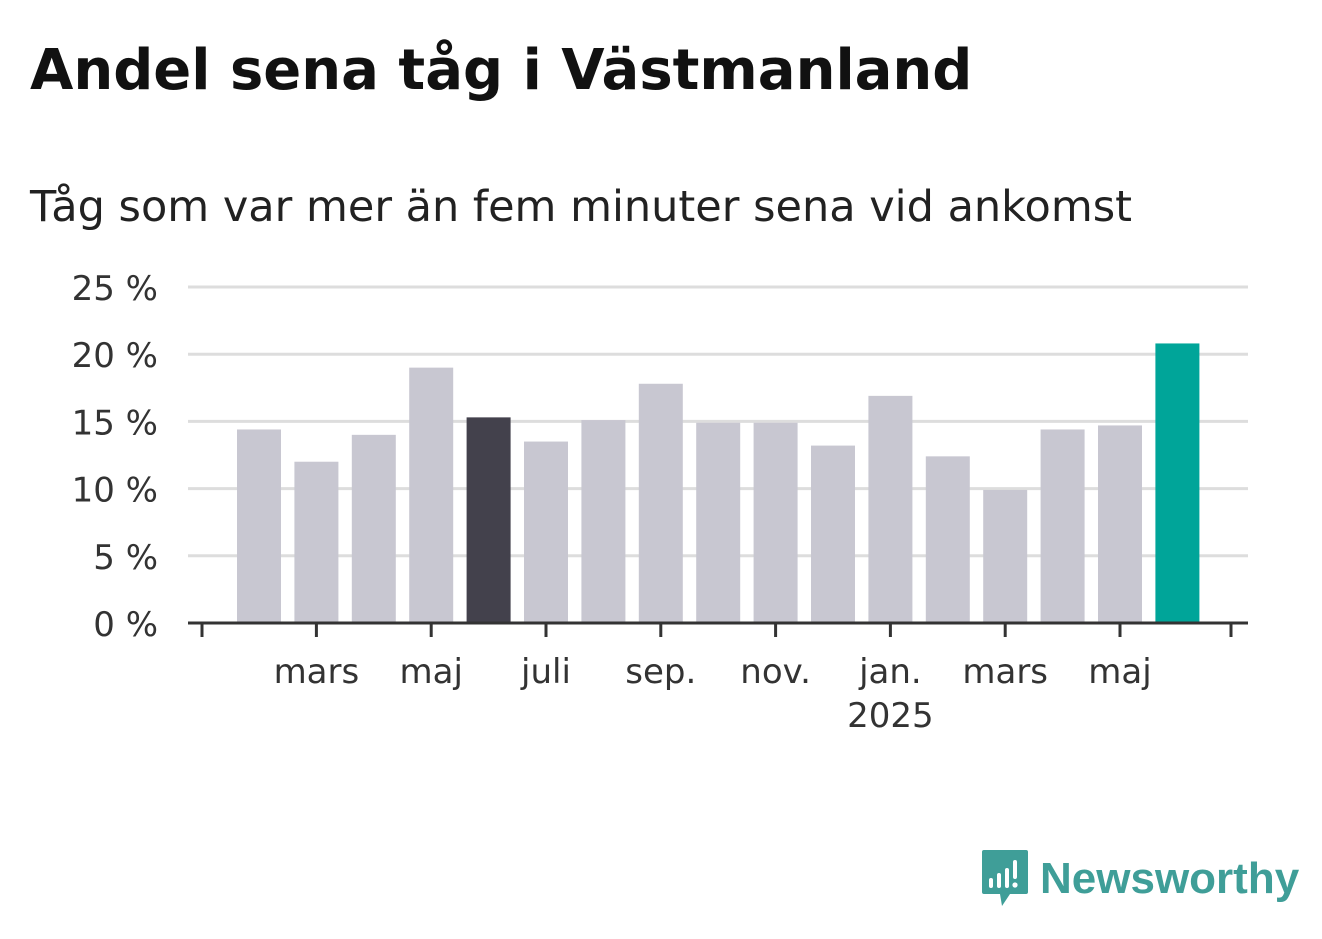  I want to click on newsworthy-logo-icon, so click(1005, 878).